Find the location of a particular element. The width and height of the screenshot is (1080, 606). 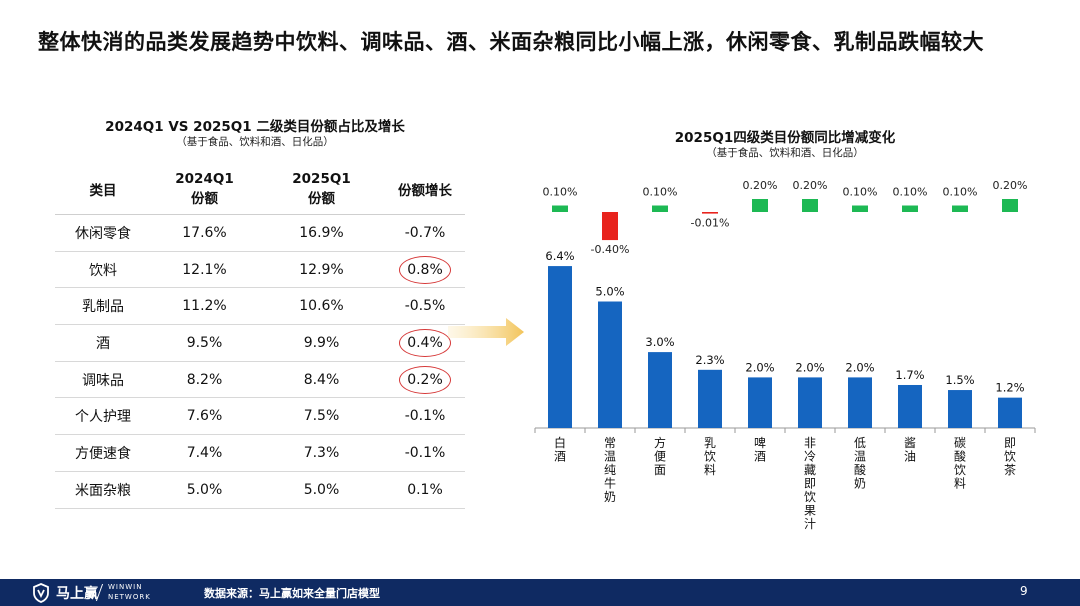

category-label-char: 便 is located at coordinates (660, 457).